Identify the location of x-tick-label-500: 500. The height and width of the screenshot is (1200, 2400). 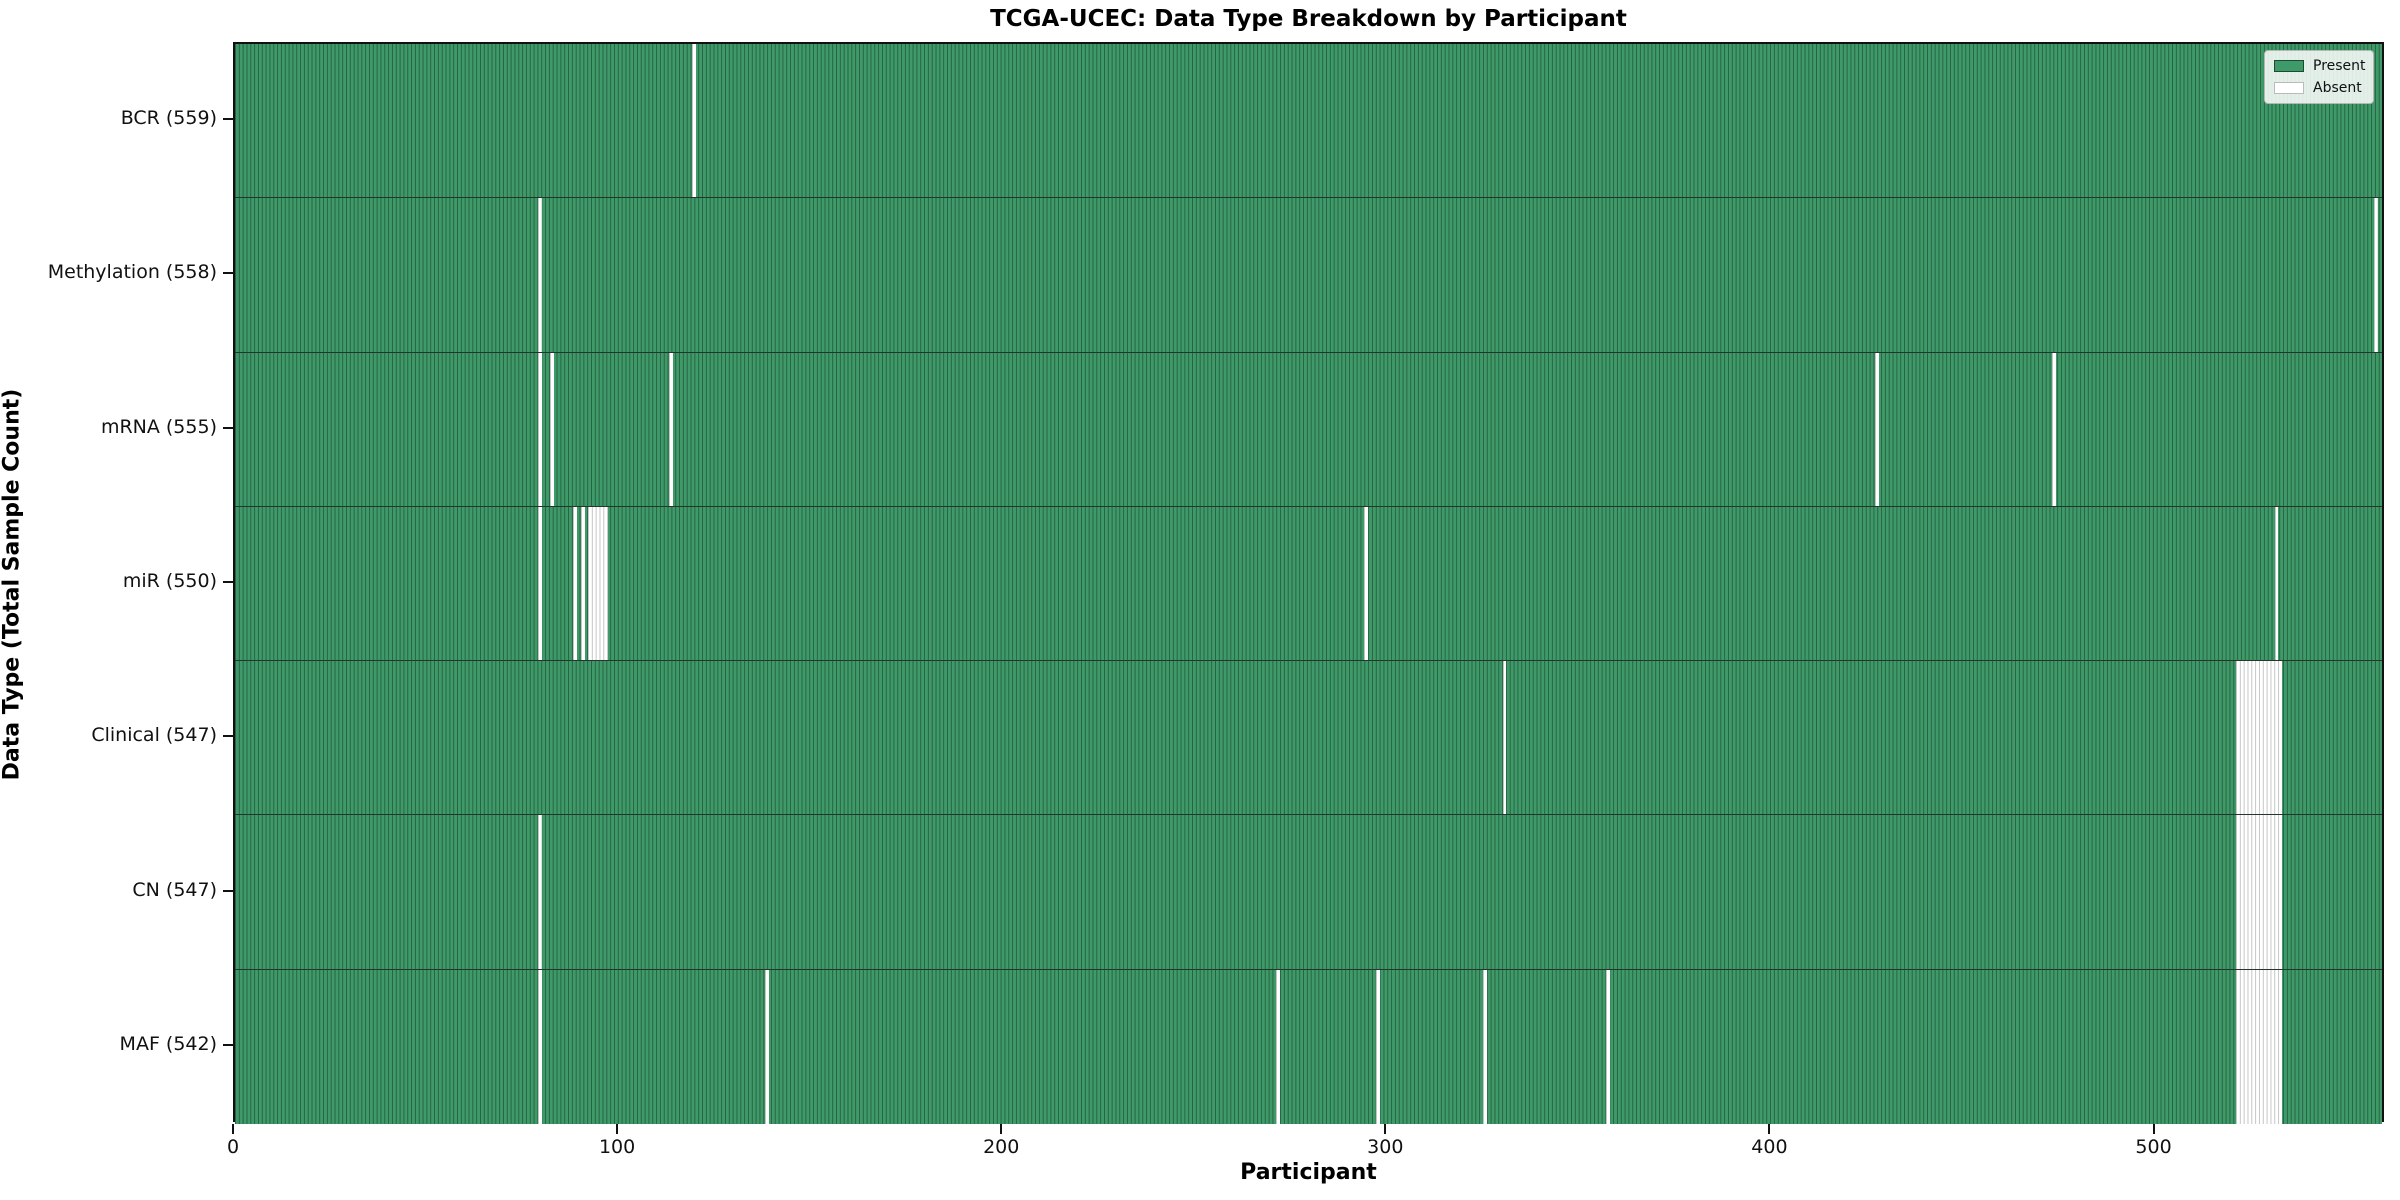
(2153, 1147).